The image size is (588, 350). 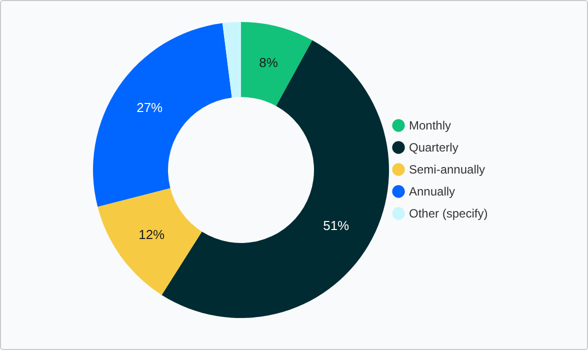 What do you see at coordinates (150, 107) in the screenshot?
I see `data-label: 27%` at bounding box center [150, 107].